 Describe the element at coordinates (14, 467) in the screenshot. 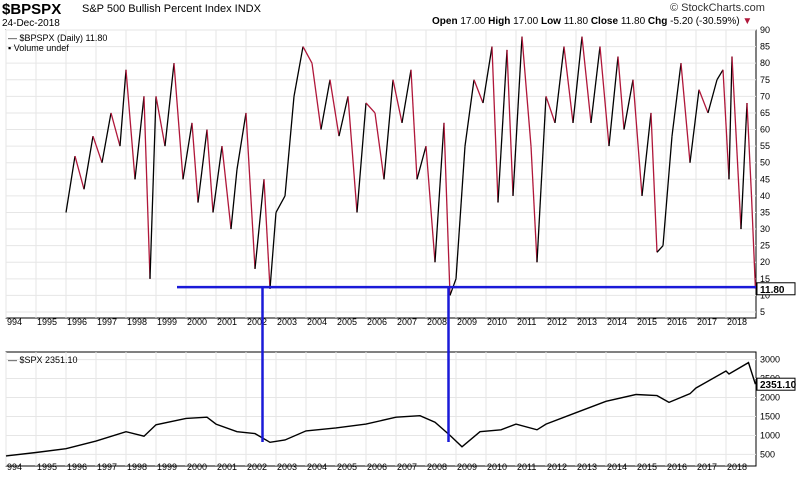

I see `x-tick-label: 994` at that location.